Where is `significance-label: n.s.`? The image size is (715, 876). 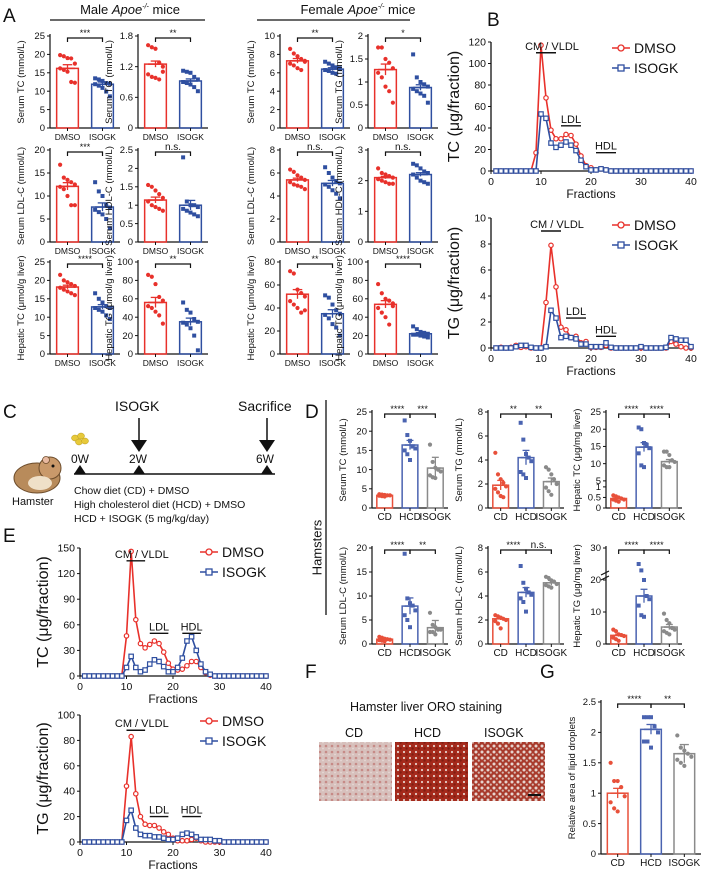
significance-label: n.s. is located at coordinates (315, 147).